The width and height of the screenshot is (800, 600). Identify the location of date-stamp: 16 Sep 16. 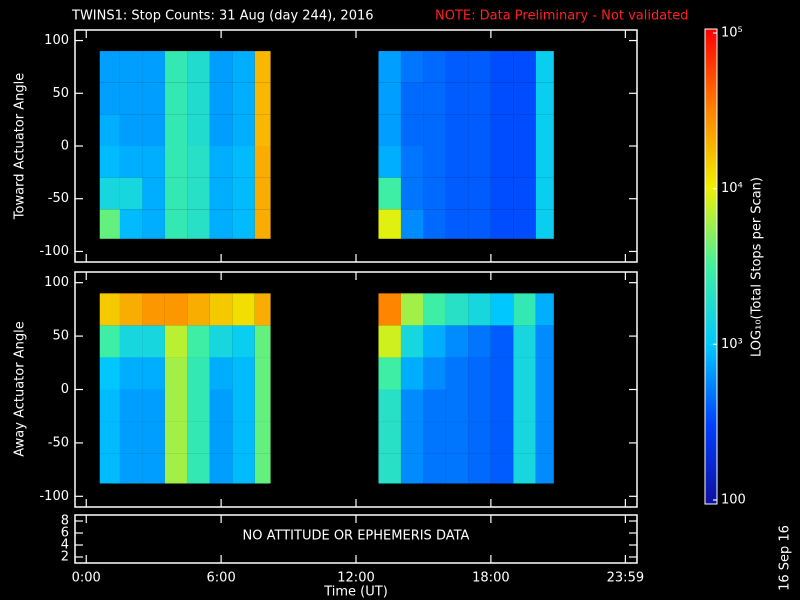
(785, 558).